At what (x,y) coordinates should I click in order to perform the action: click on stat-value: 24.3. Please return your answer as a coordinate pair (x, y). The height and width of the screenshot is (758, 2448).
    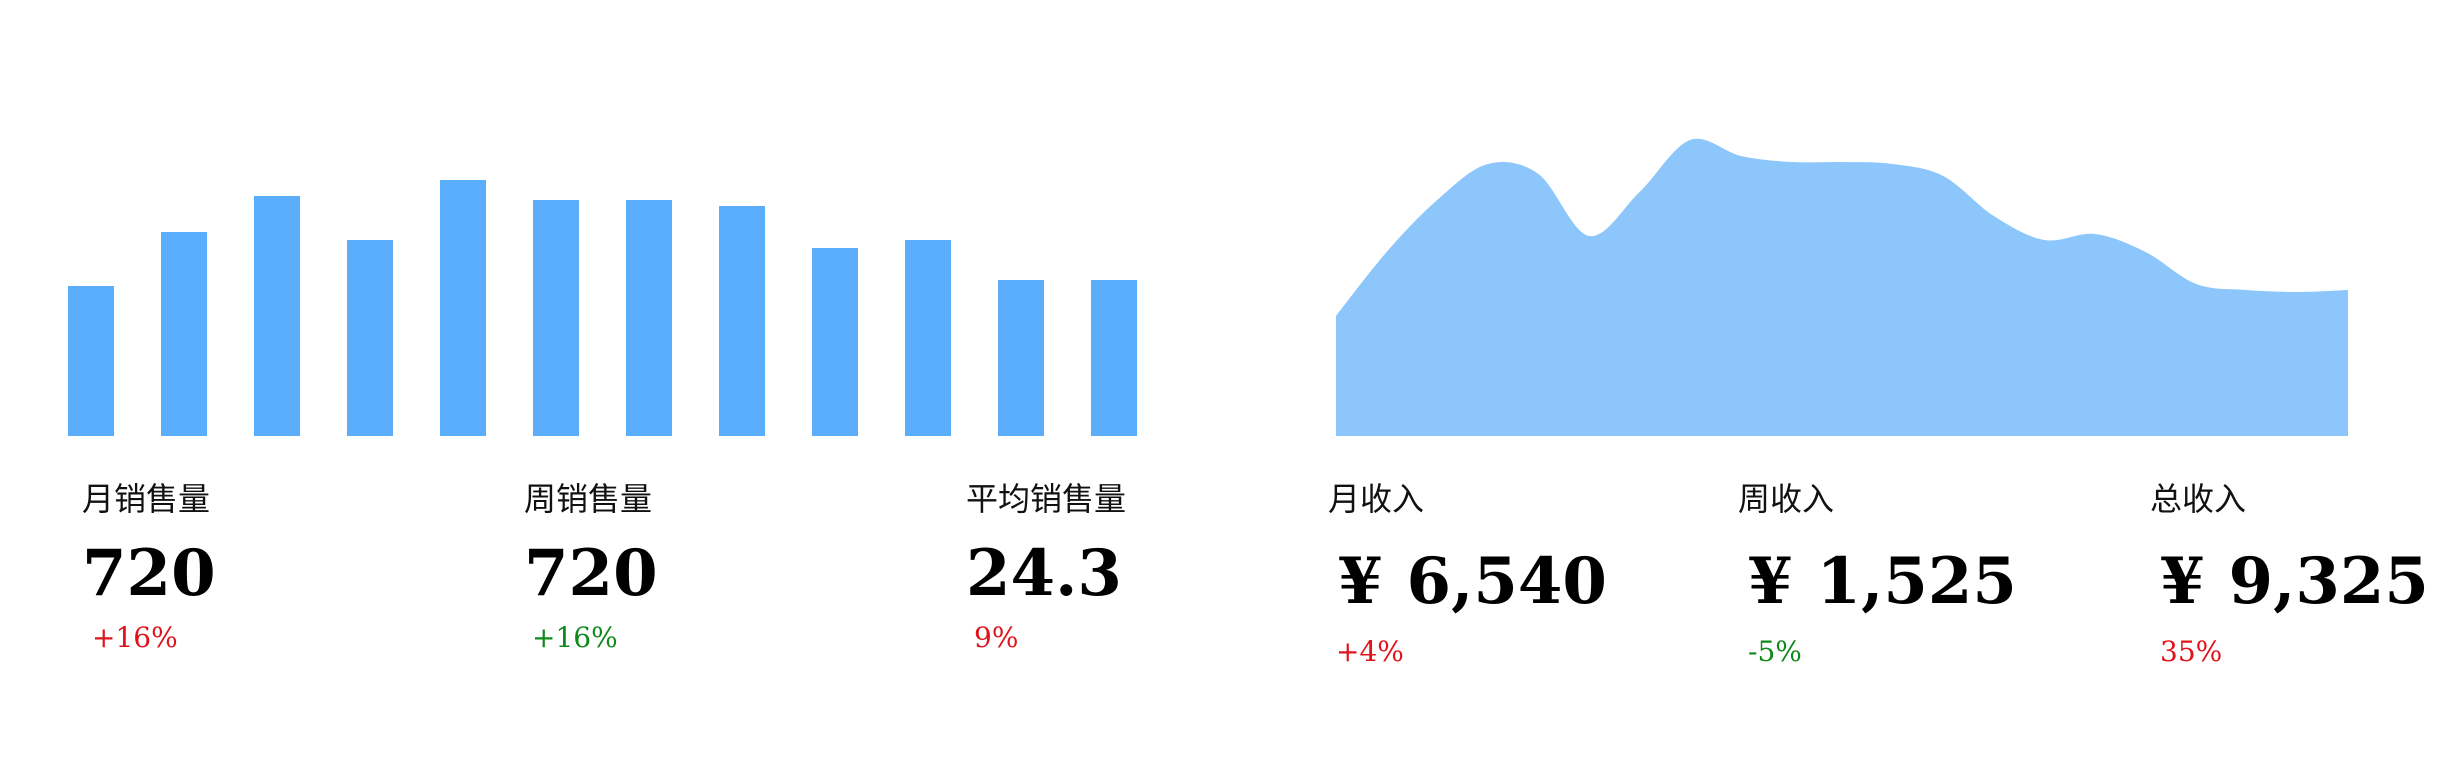
    Looking at the image, I should click on (1044, 573).